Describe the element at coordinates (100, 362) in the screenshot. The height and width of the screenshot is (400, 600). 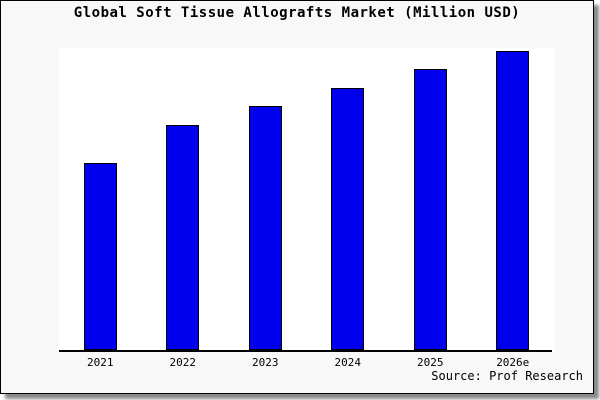
I see `x-tick-label-2021: 2021` at that location.